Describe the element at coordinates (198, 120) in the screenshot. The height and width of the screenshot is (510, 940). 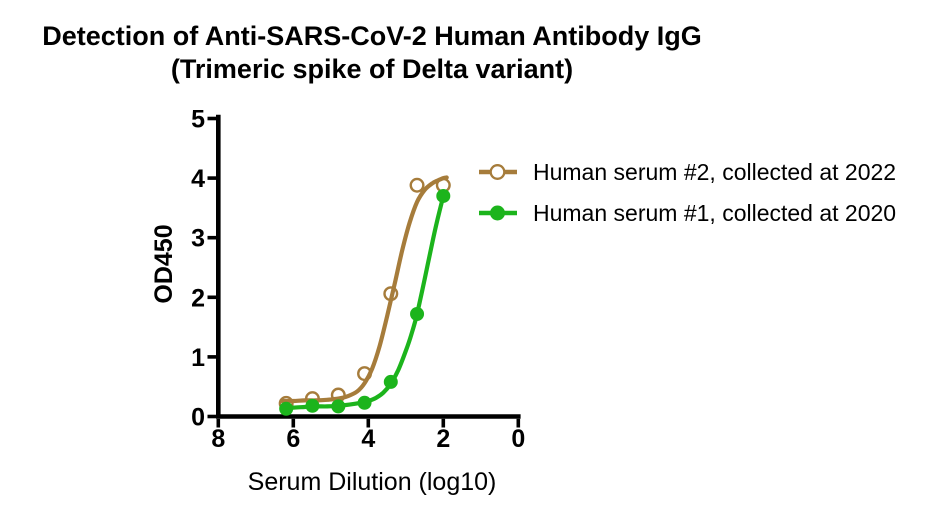
I see `y-tick-label: 5` at that location.